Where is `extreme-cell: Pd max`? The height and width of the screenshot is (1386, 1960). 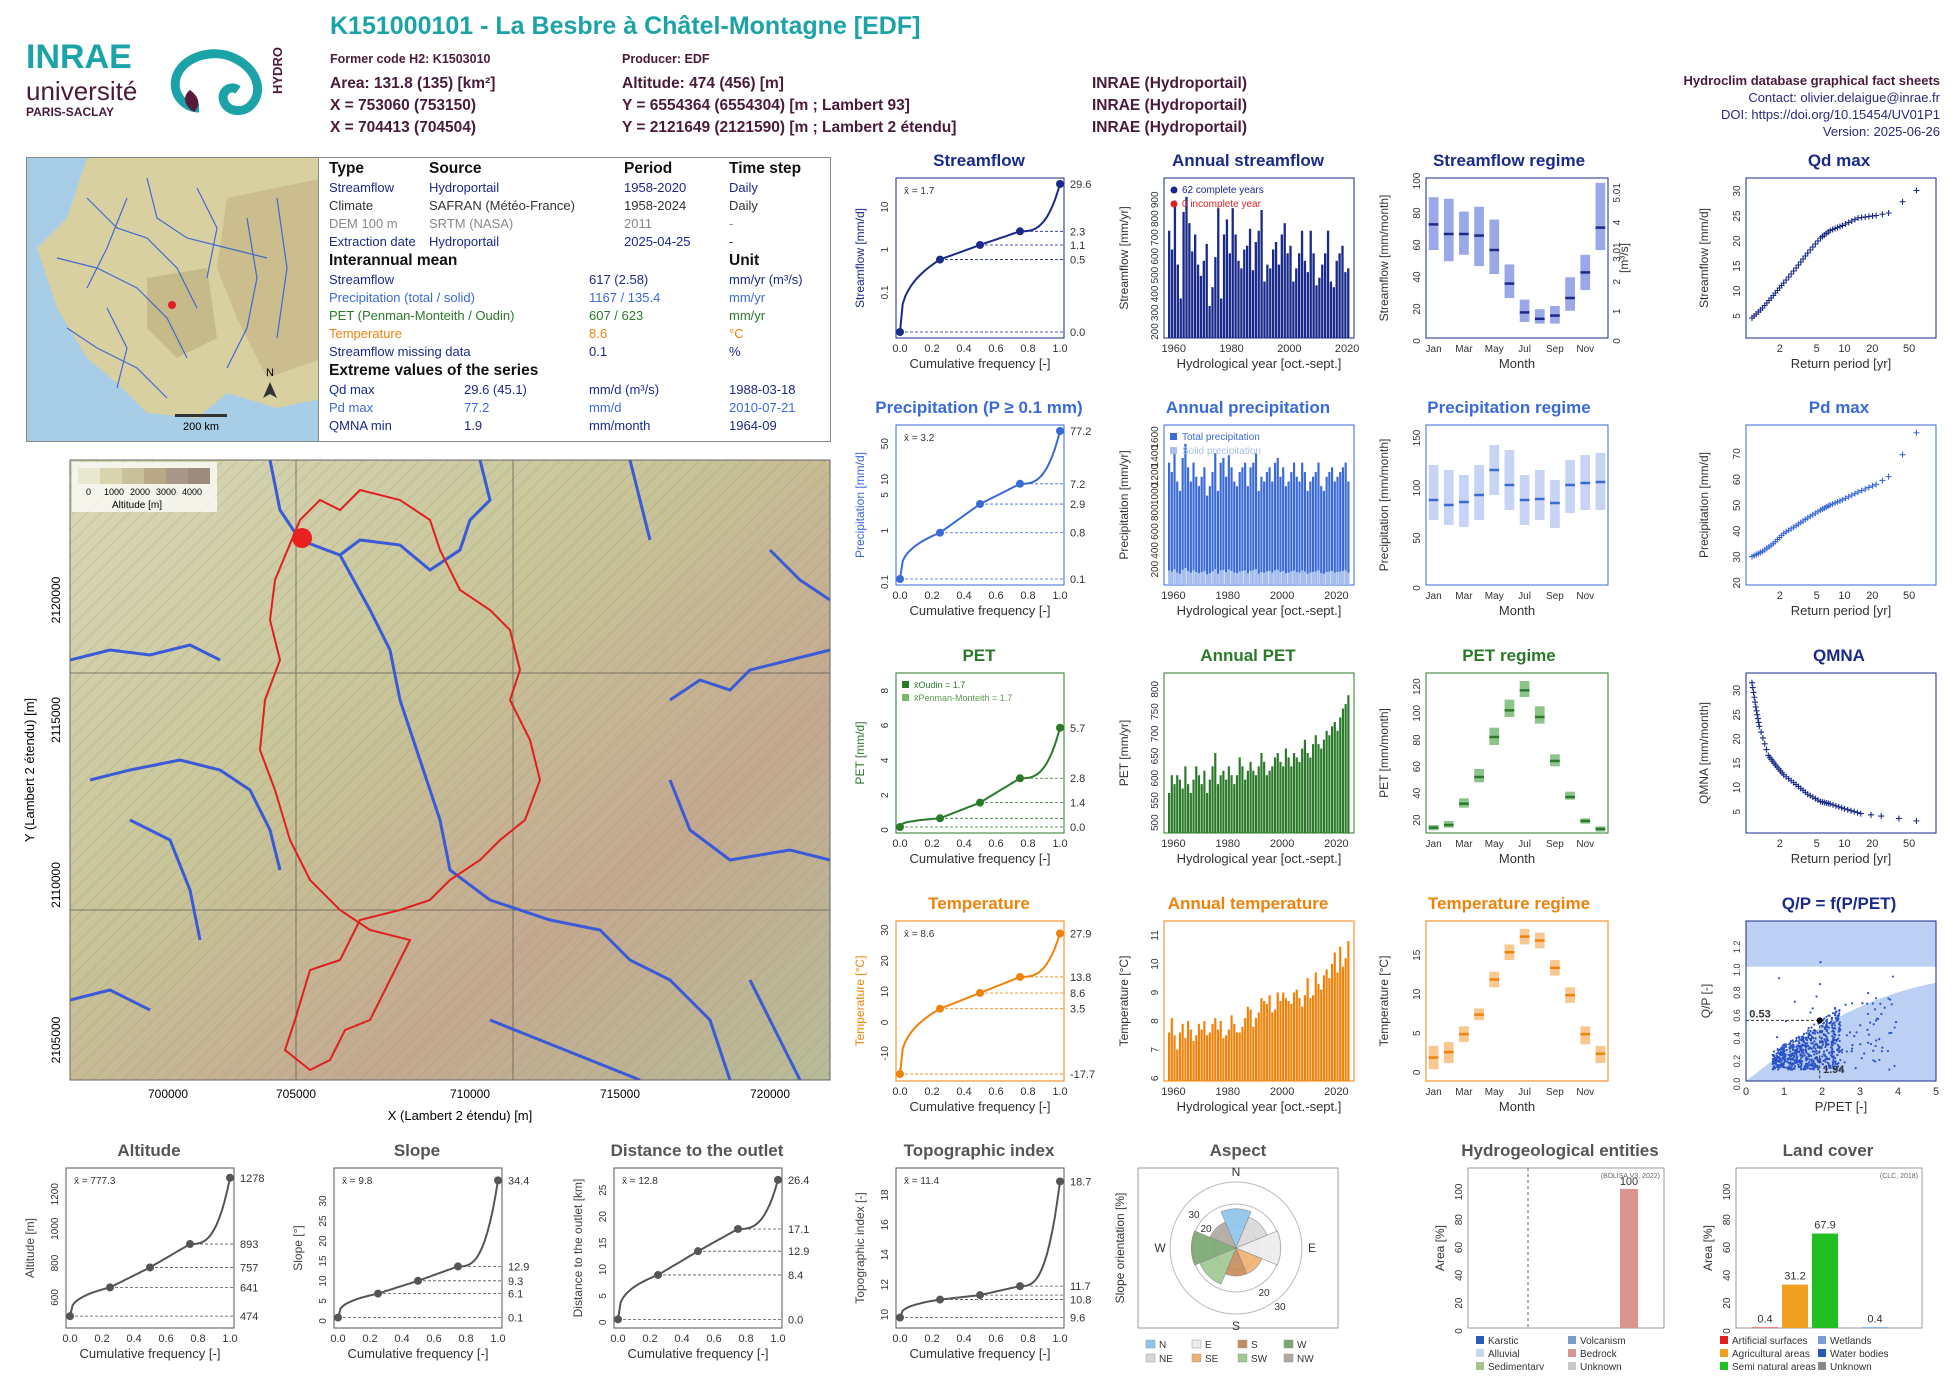 extreme-cell: Pd max is located at coordinates (351, 407).